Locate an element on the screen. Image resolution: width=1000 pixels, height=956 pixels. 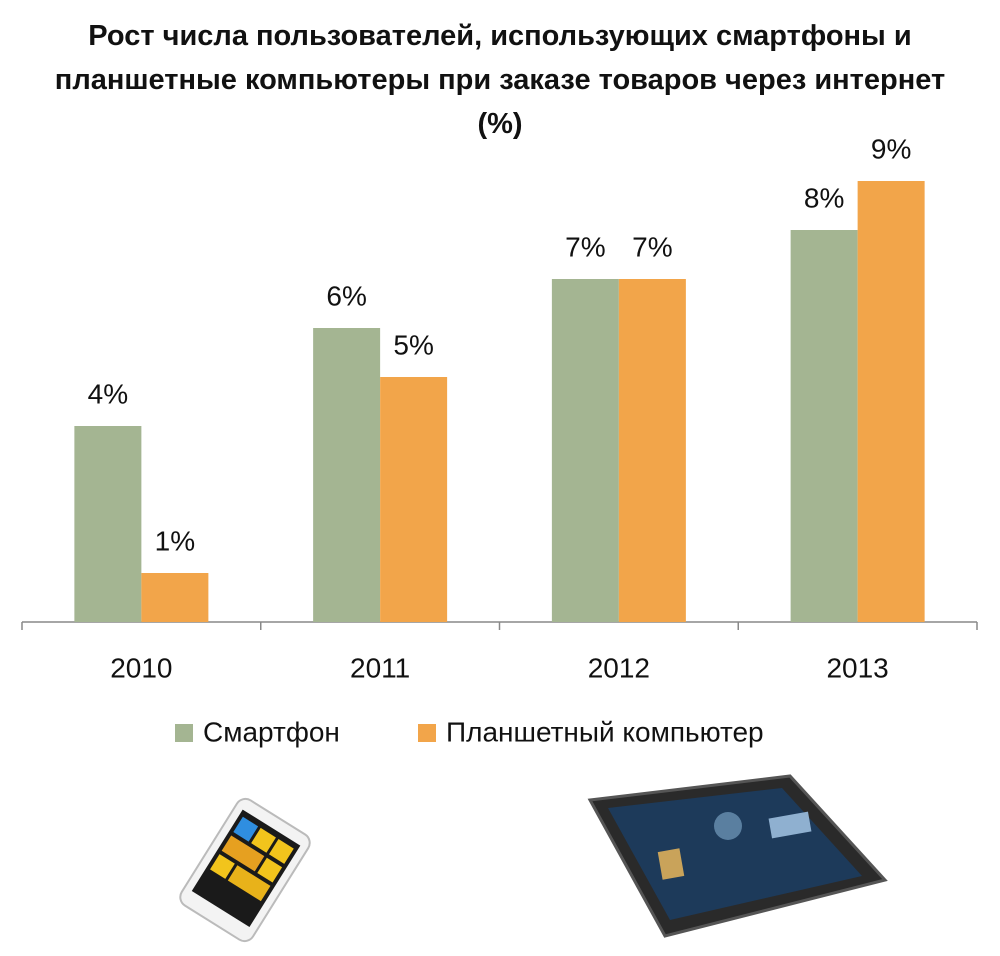
data-label: 6% is located at coordinates (346, 295).